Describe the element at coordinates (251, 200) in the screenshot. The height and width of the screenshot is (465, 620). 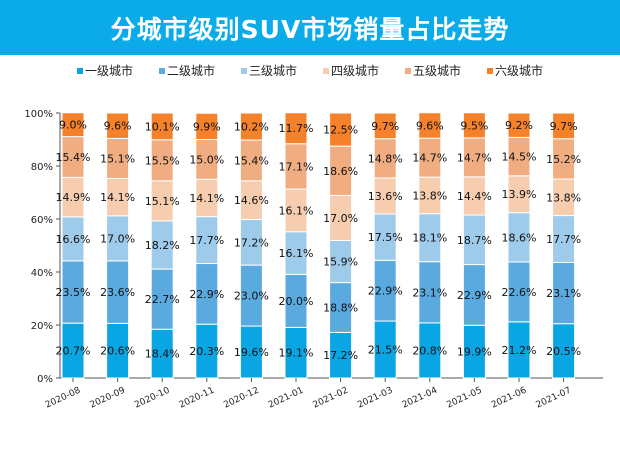
I see `data-label: 14.6%` at that location.